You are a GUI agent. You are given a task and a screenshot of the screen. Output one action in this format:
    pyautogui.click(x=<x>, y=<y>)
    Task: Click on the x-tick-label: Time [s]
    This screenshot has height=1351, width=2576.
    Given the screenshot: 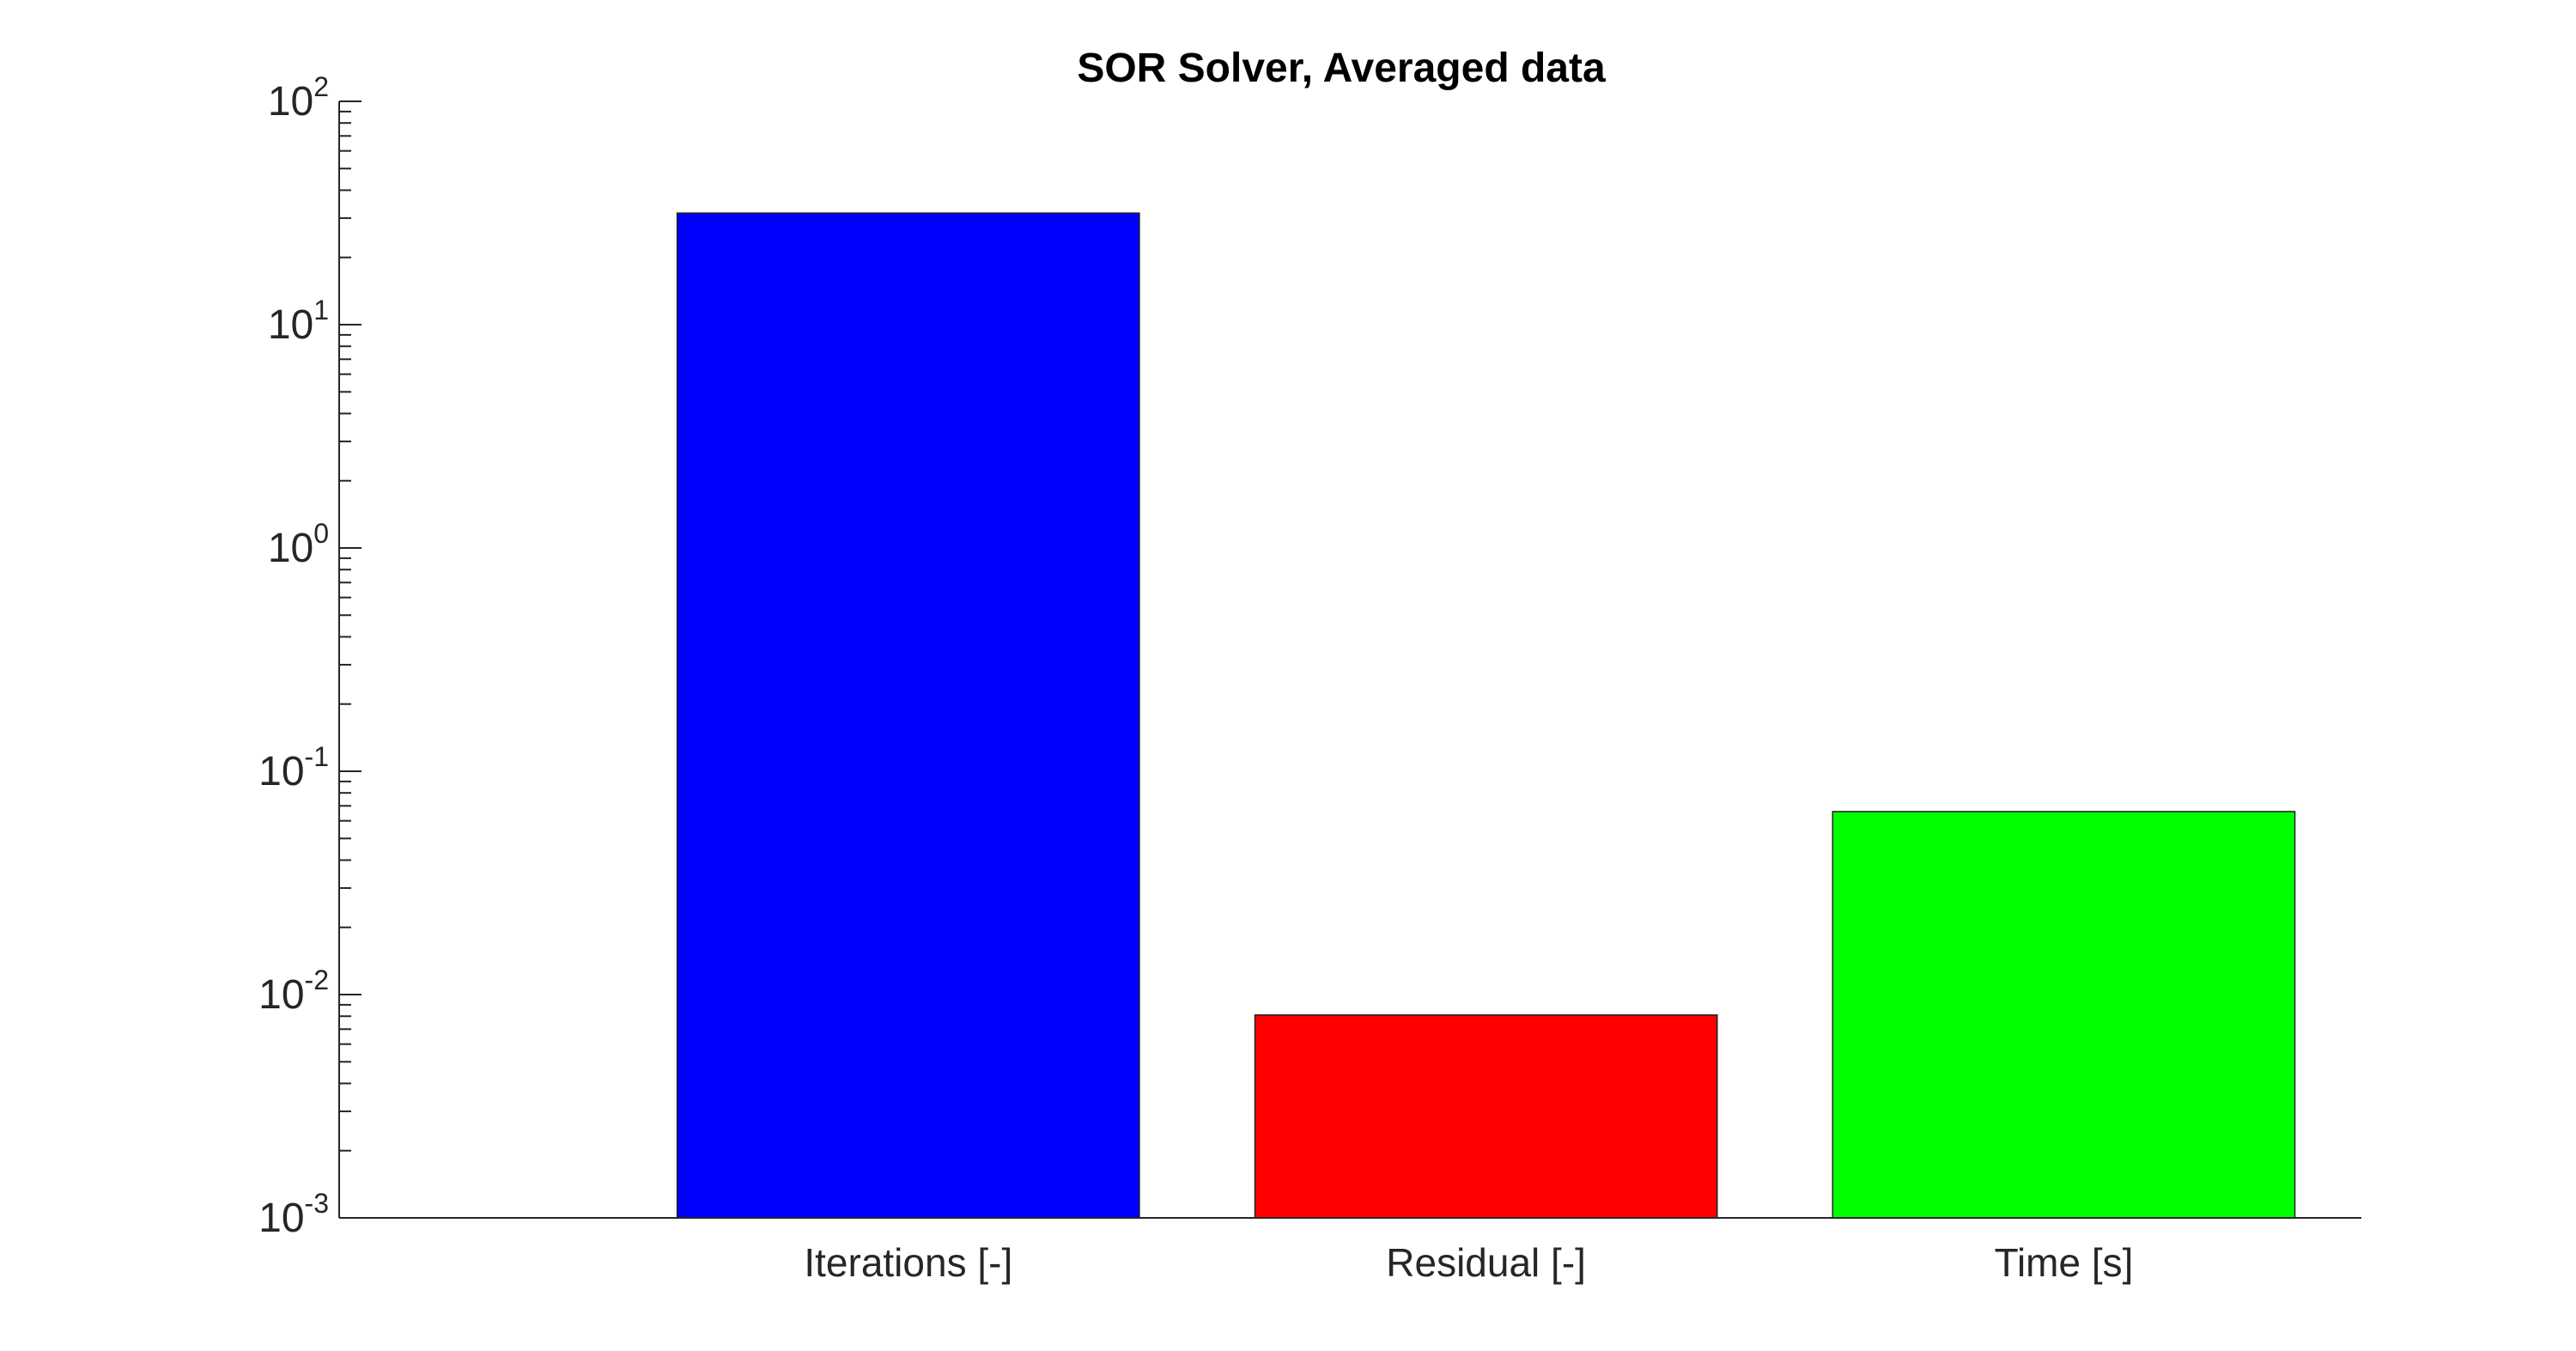 What is the action you would take?
    pyautogui.click(x=2064, y=1262)
    